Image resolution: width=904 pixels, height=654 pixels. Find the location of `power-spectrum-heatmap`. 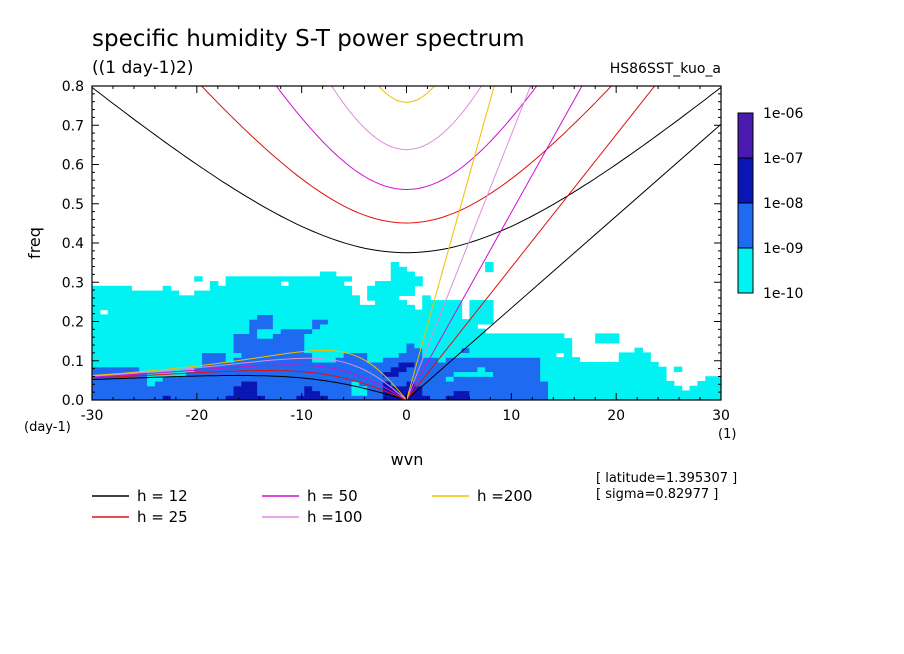

power-spectrum-heatmap is located at coordinates (406, 331).